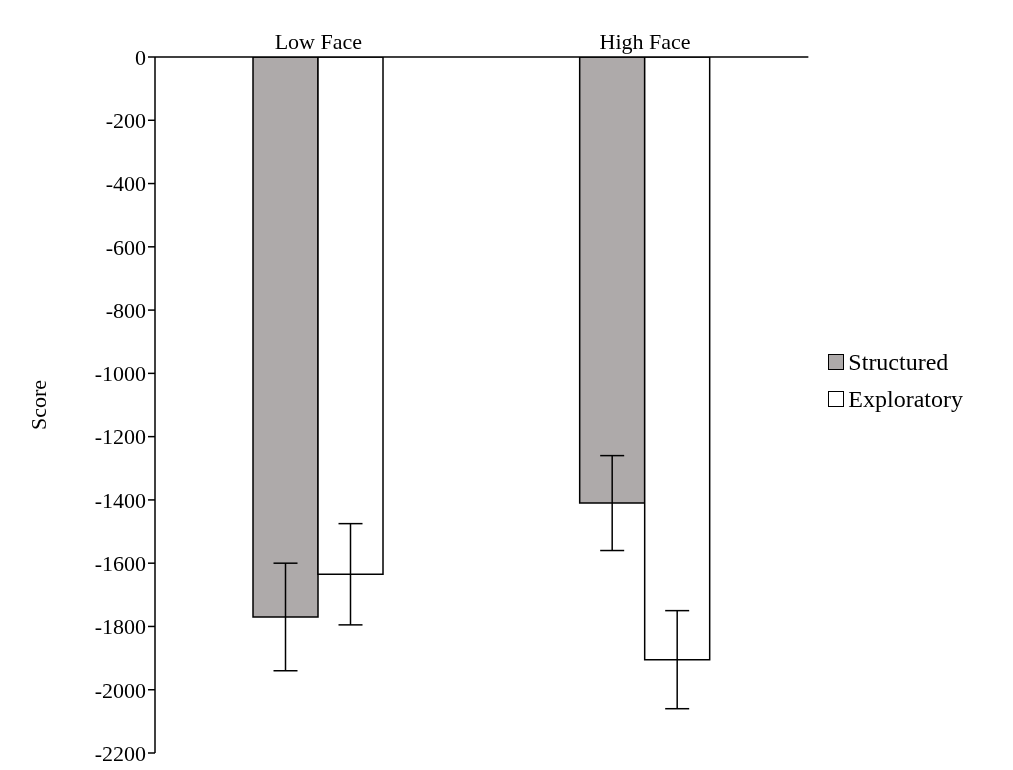 This screenshot has width=1013, height=770. I want to click on y-tick-label: -1800, so click(120, 627).